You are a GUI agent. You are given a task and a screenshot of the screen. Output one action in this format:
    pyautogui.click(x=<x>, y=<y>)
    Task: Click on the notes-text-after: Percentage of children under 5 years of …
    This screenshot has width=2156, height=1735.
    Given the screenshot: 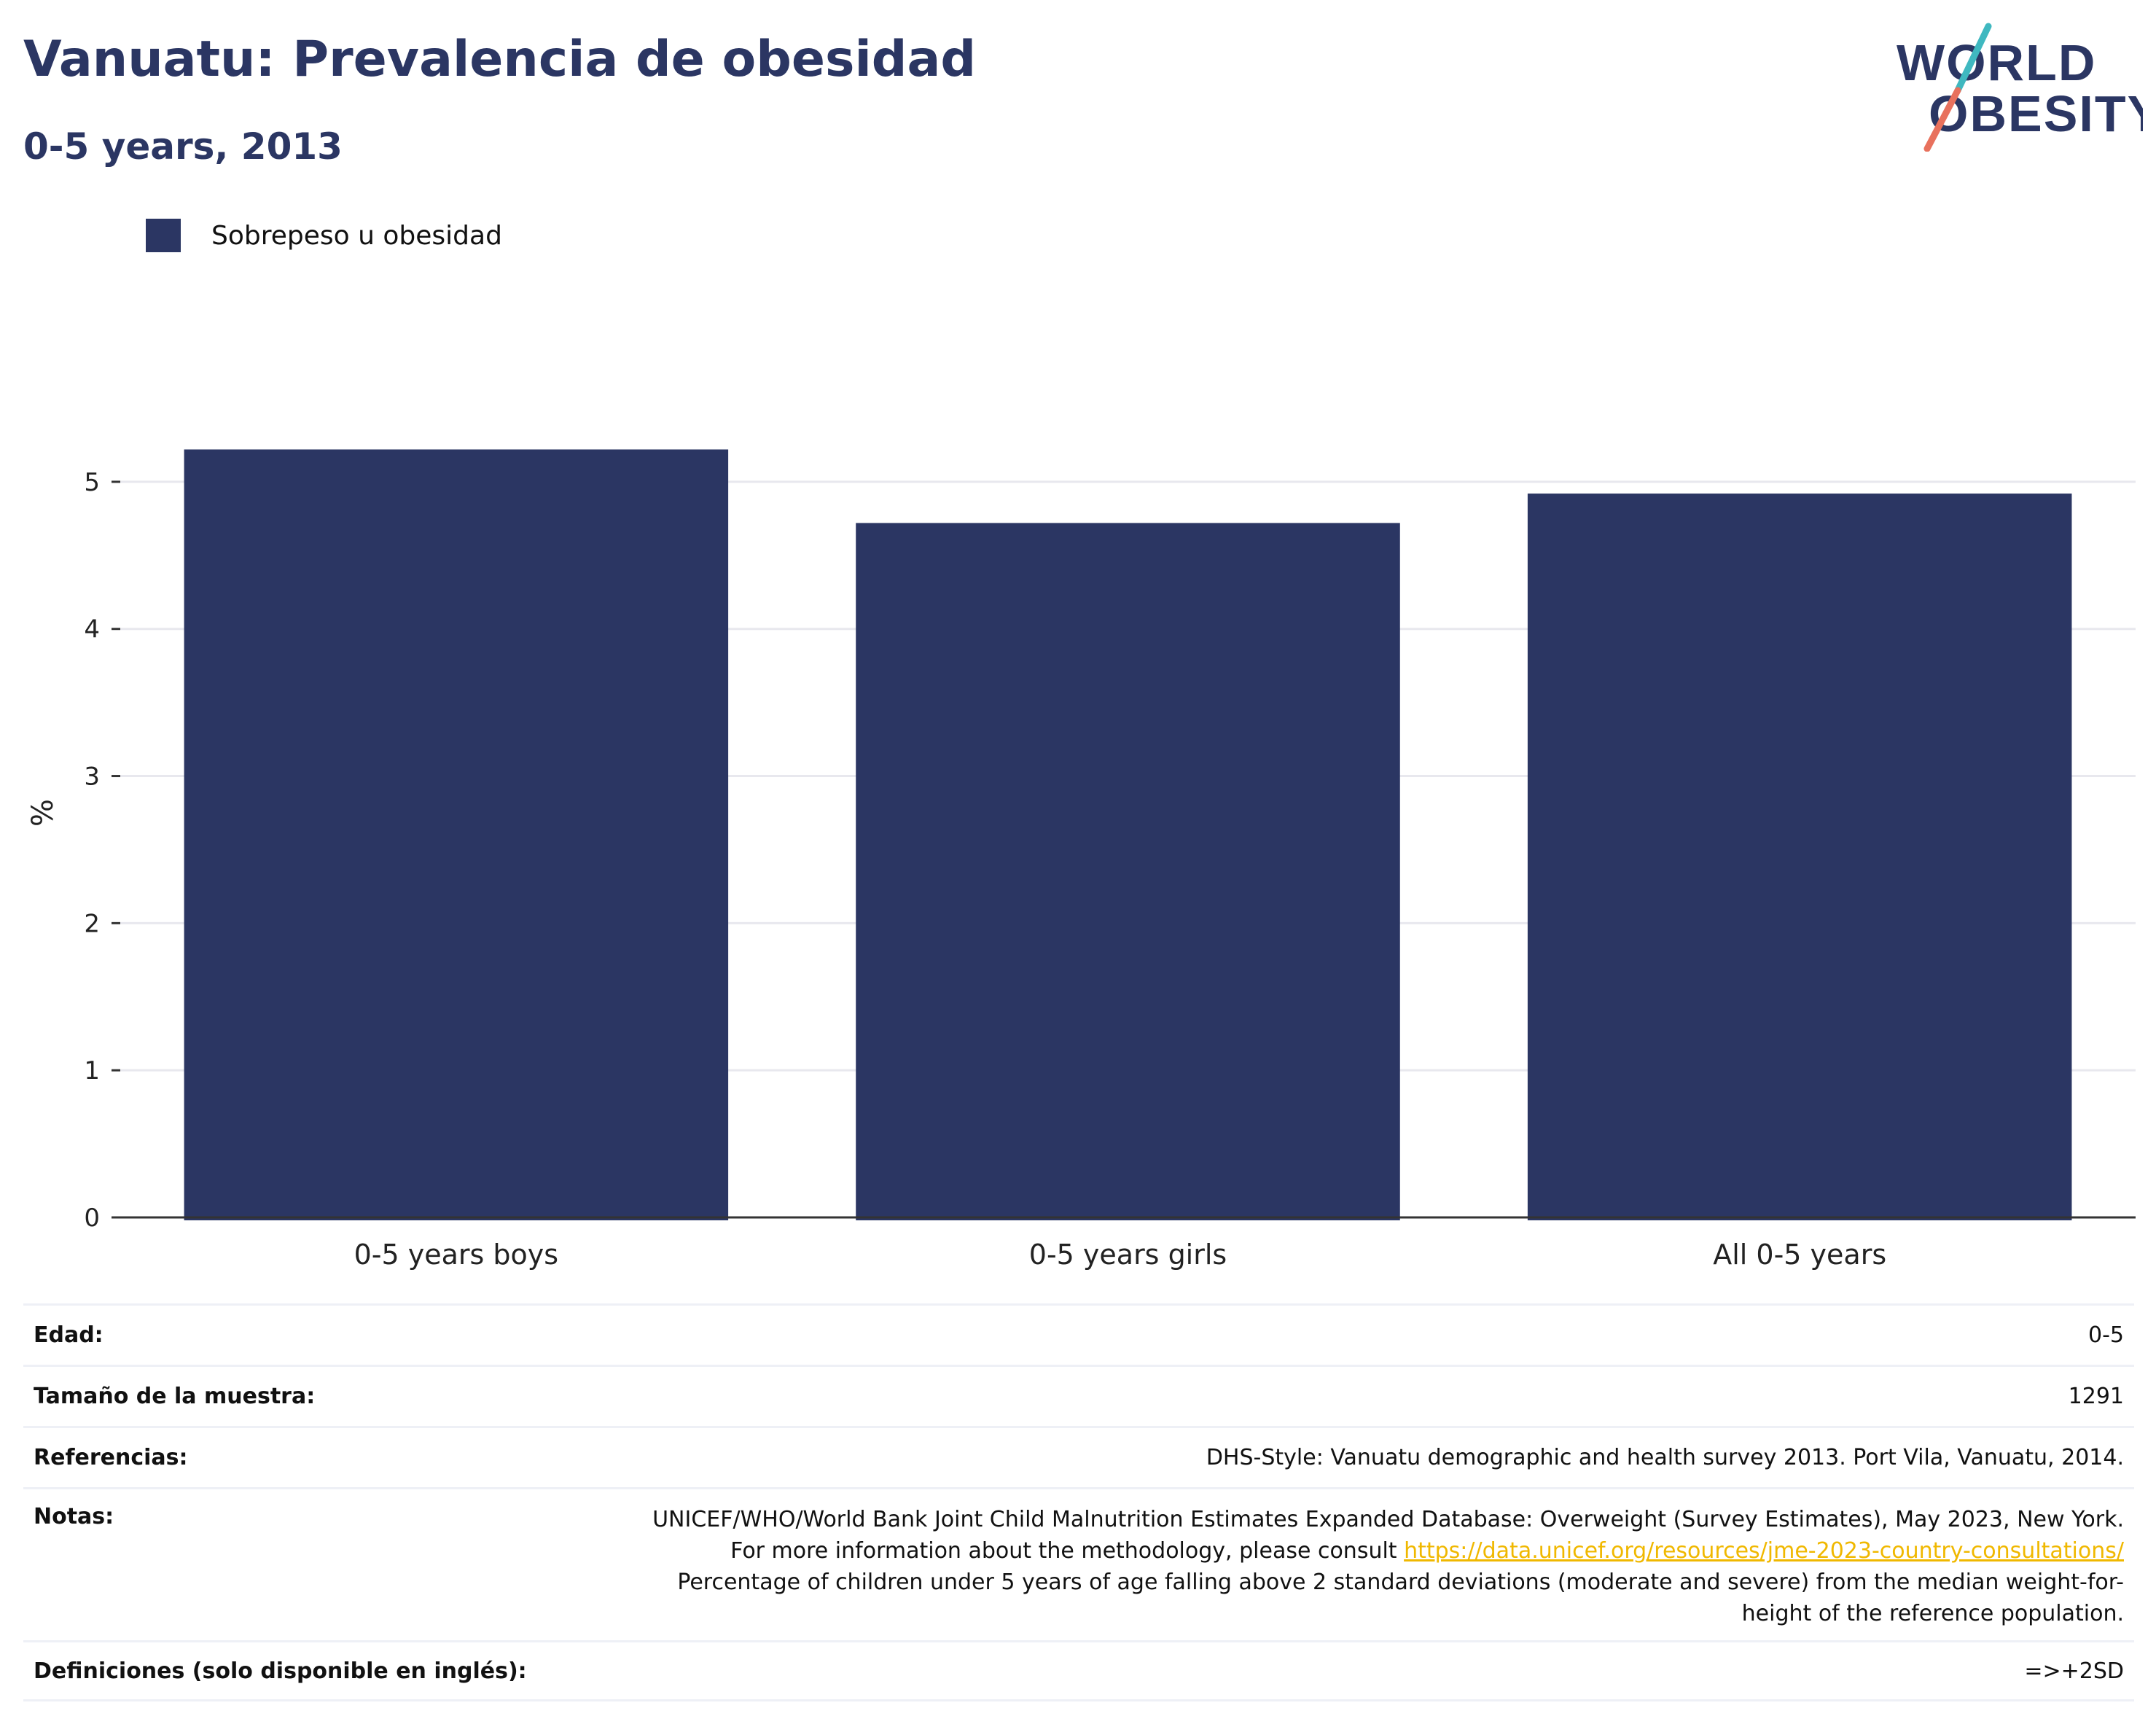 What is the action you would take?
    pyautogui.click(x=1401, y=1598)
    